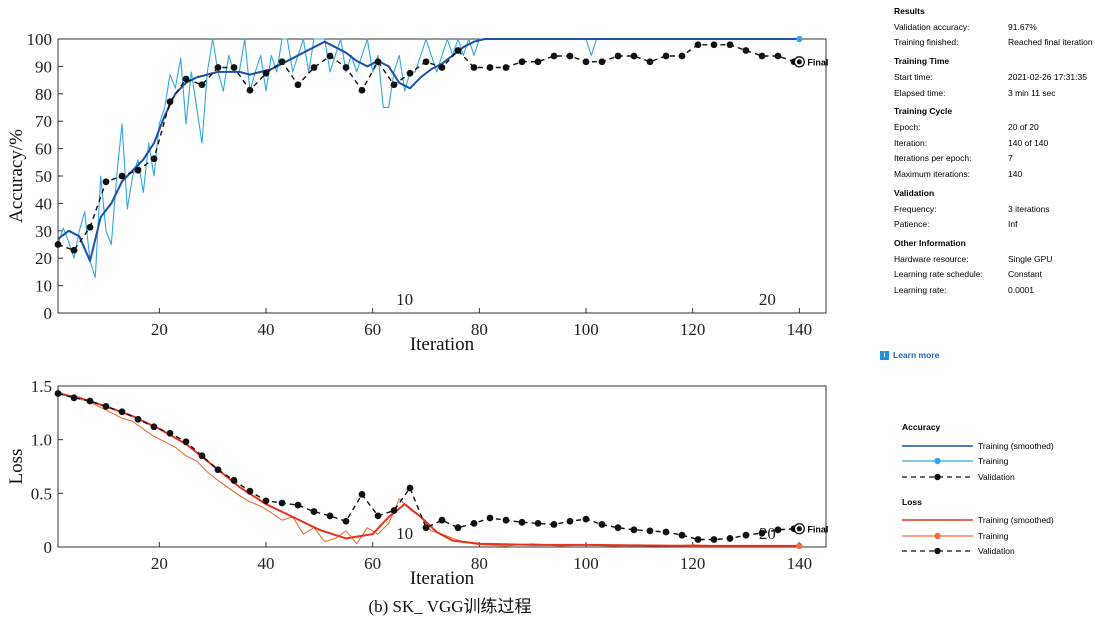  Describe the element at coordinates (450, 606) in the screenshot. I see `figure-caption: (b) SK_ VGG训练过程` at that location.